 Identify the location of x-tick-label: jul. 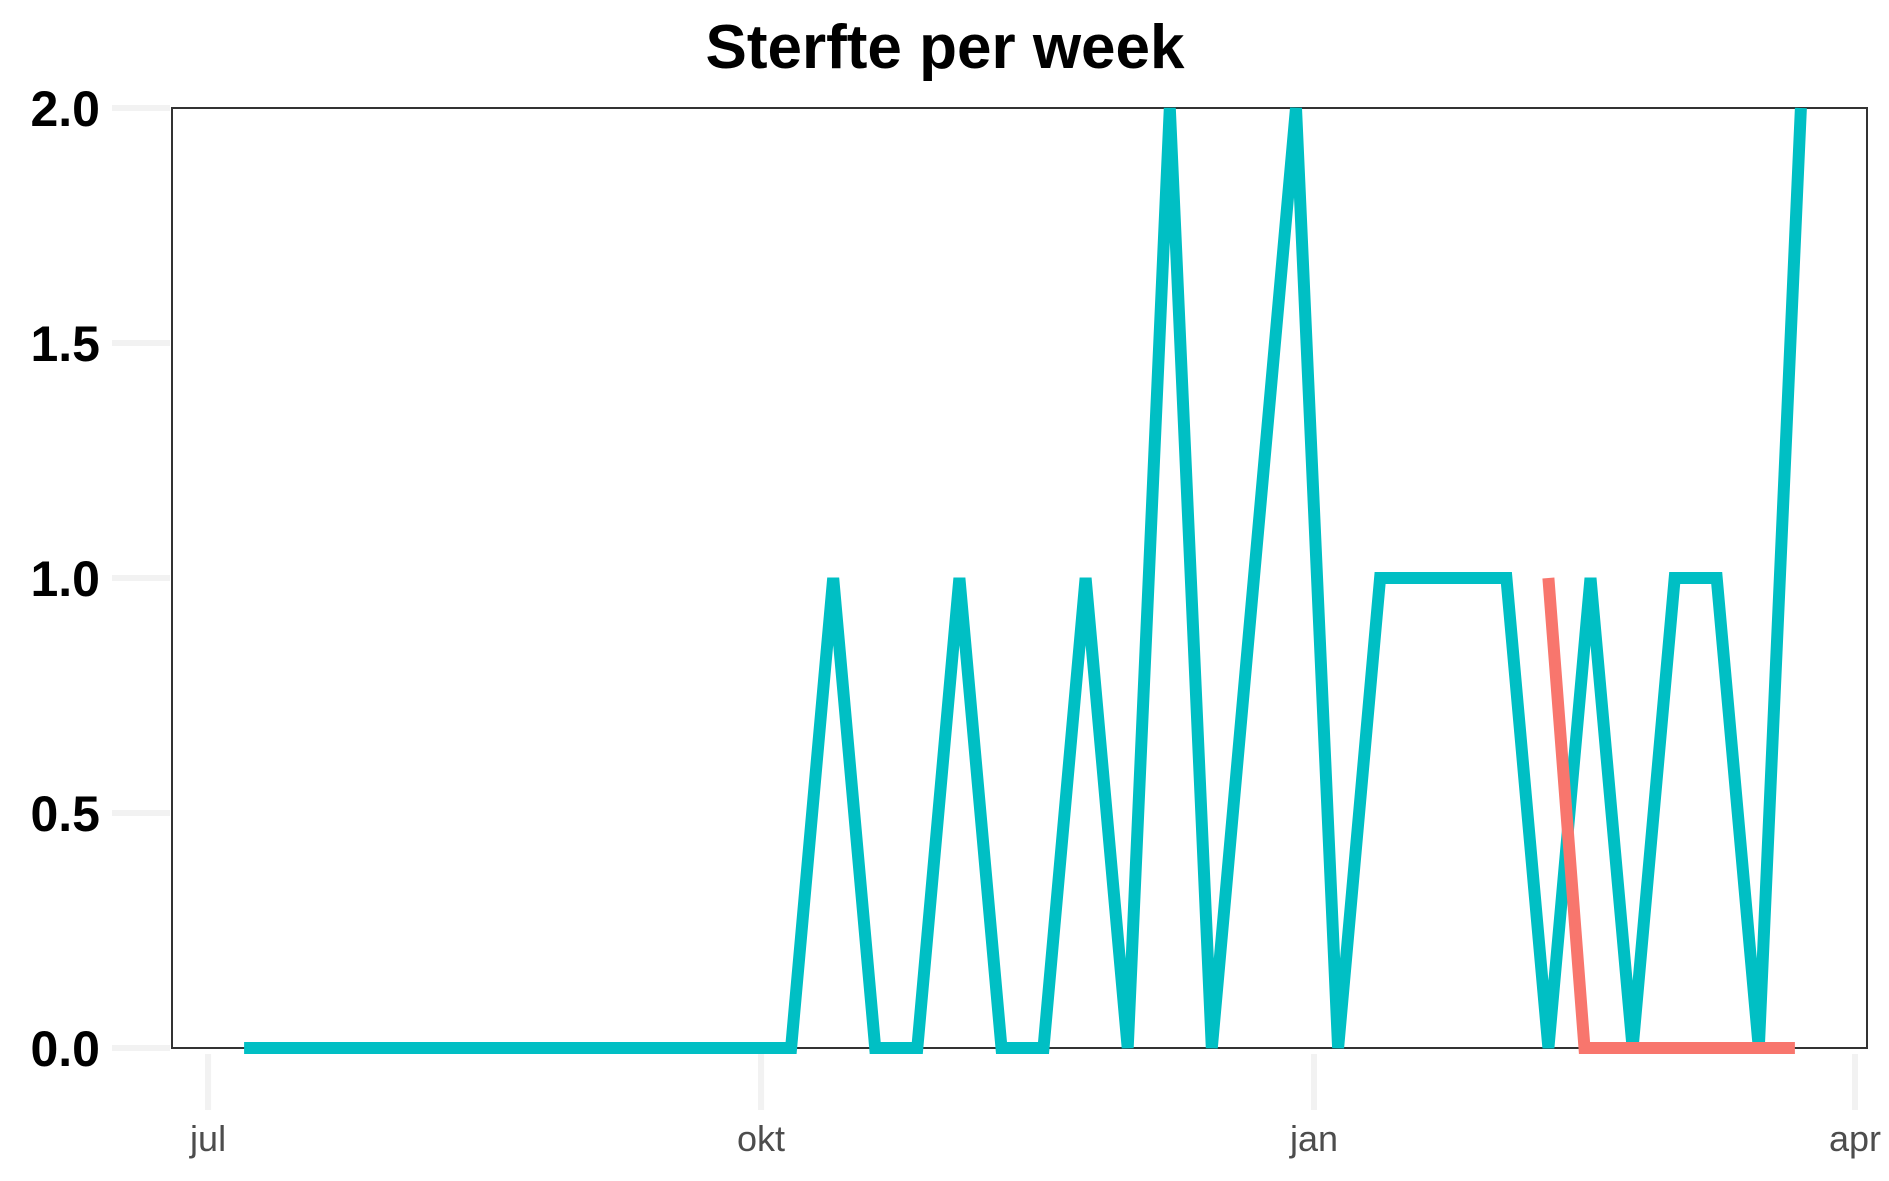
(207, 1138).